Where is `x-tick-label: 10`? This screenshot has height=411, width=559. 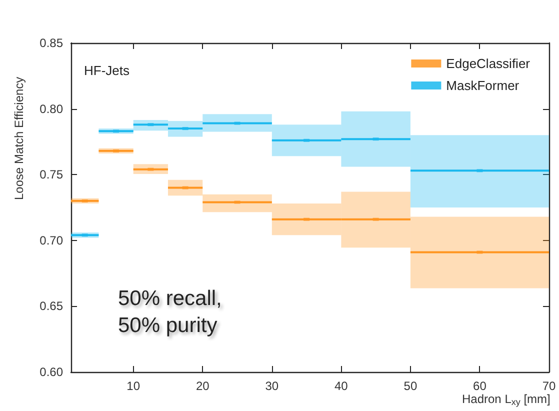
x-tick-label: 10 is located at coordinates (133, 386).